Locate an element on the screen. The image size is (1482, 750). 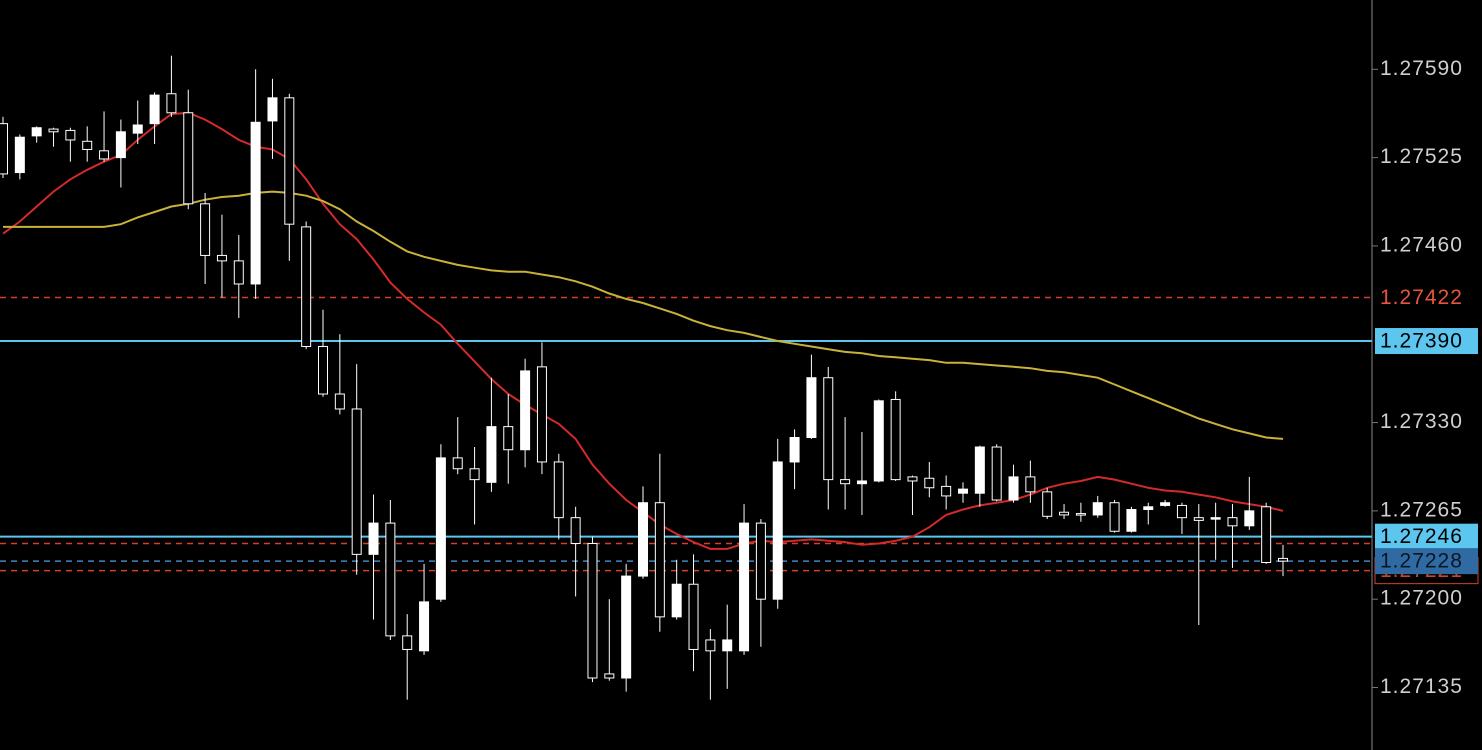
level-label: 1.27228 is located at coordinates (1421, 561).